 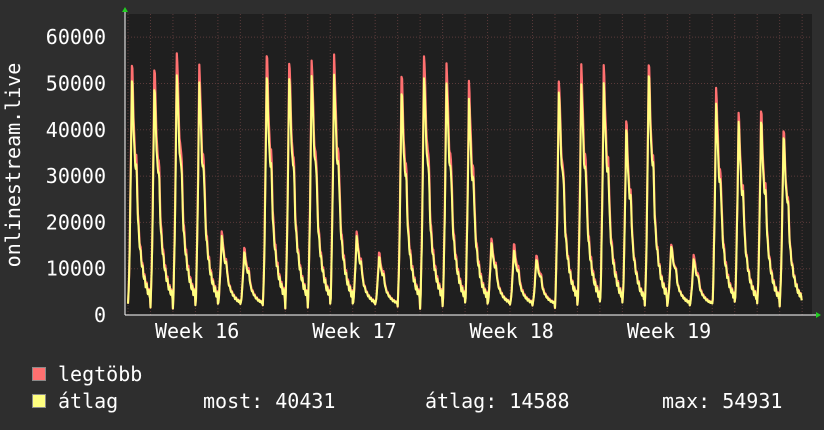 What do you see at coordinates (39, 374) in the screenshot?
I see `legend-swatch-max` at bounding box center [39, 374].